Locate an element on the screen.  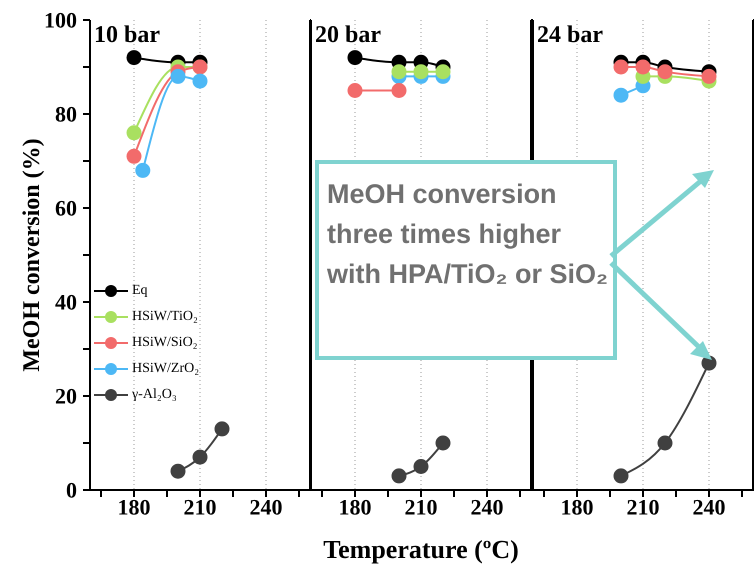
chart-title: 20 bar is located at coordinates (348, 35).